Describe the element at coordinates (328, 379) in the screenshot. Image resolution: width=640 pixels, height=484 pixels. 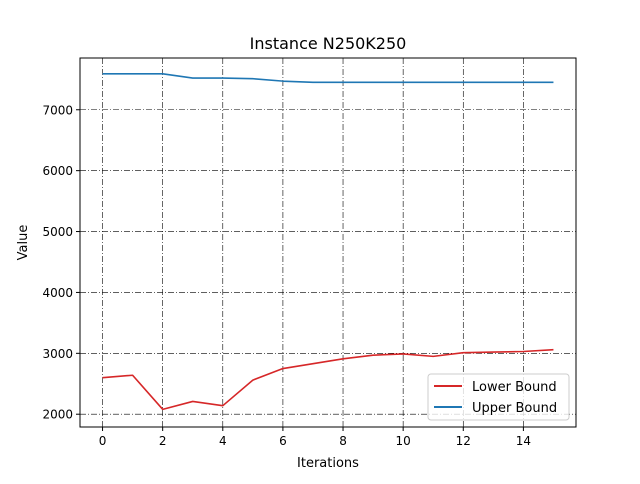
I see `series-line-lower-bound` at that location.